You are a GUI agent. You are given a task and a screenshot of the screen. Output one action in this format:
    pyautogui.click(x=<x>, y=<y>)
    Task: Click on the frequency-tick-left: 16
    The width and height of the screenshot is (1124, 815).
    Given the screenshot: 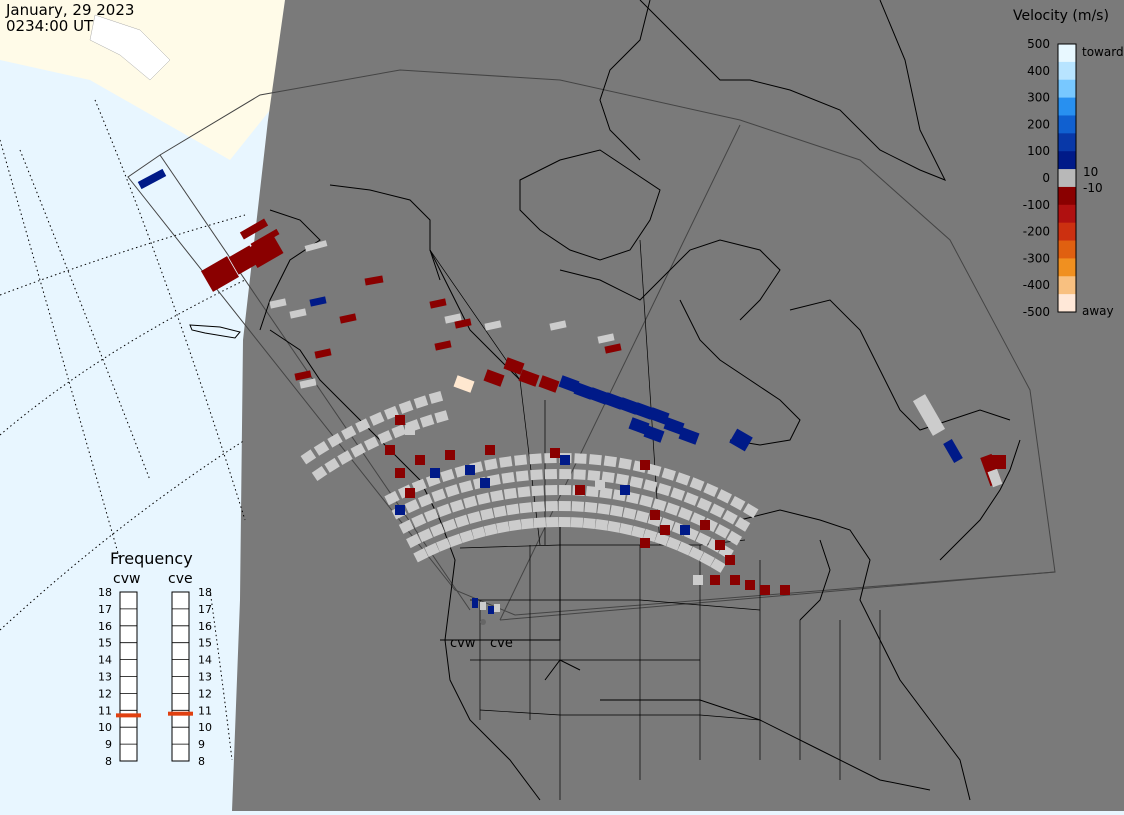 What is the action you would take?
    pyautogui.click(x=105, y=626)
    